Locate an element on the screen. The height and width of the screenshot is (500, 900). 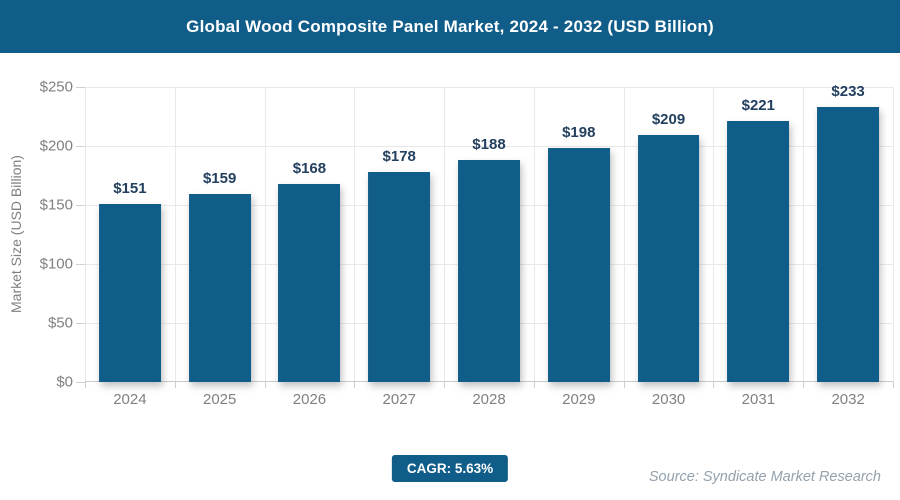
bar-slot: $151 is located at coordinates (130, 234).